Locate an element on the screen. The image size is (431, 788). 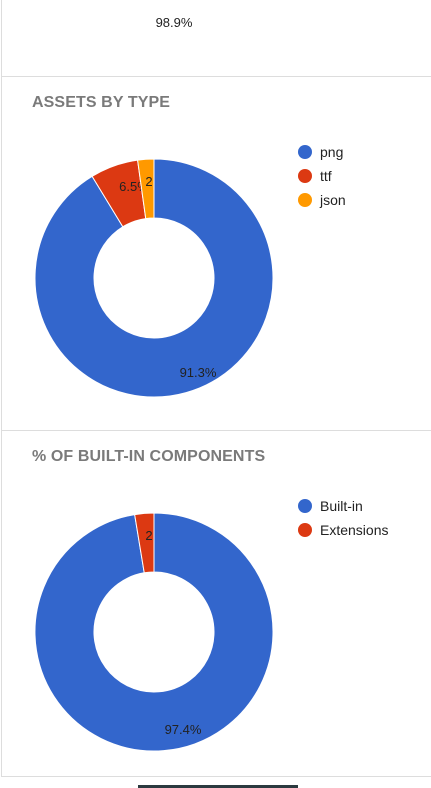
pie-slice-json is located at coordinates (146, 189).